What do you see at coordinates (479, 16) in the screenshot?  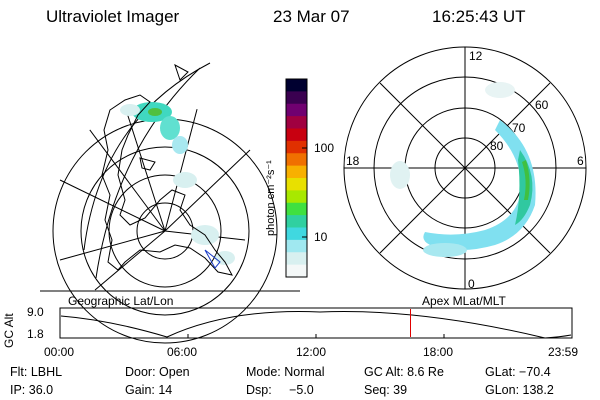 I see `time-label: 16:25:43 UT` at bounding box center [479, 16].